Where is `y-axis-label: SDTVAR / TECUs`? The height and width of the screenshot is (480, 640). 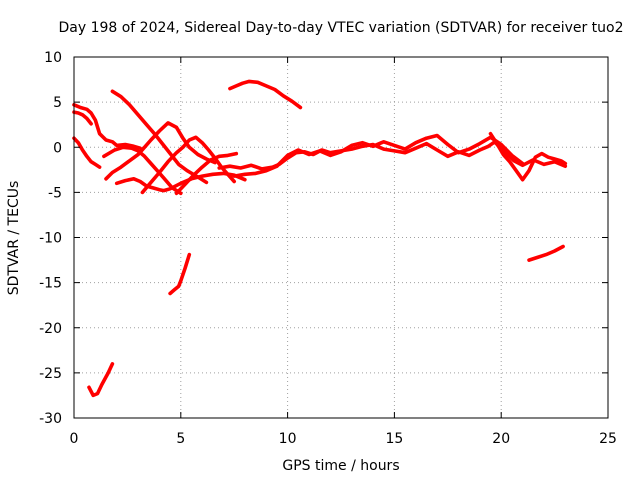 y-axis-label: SDTVAR / TECUs is located at coordinates (14, 238).